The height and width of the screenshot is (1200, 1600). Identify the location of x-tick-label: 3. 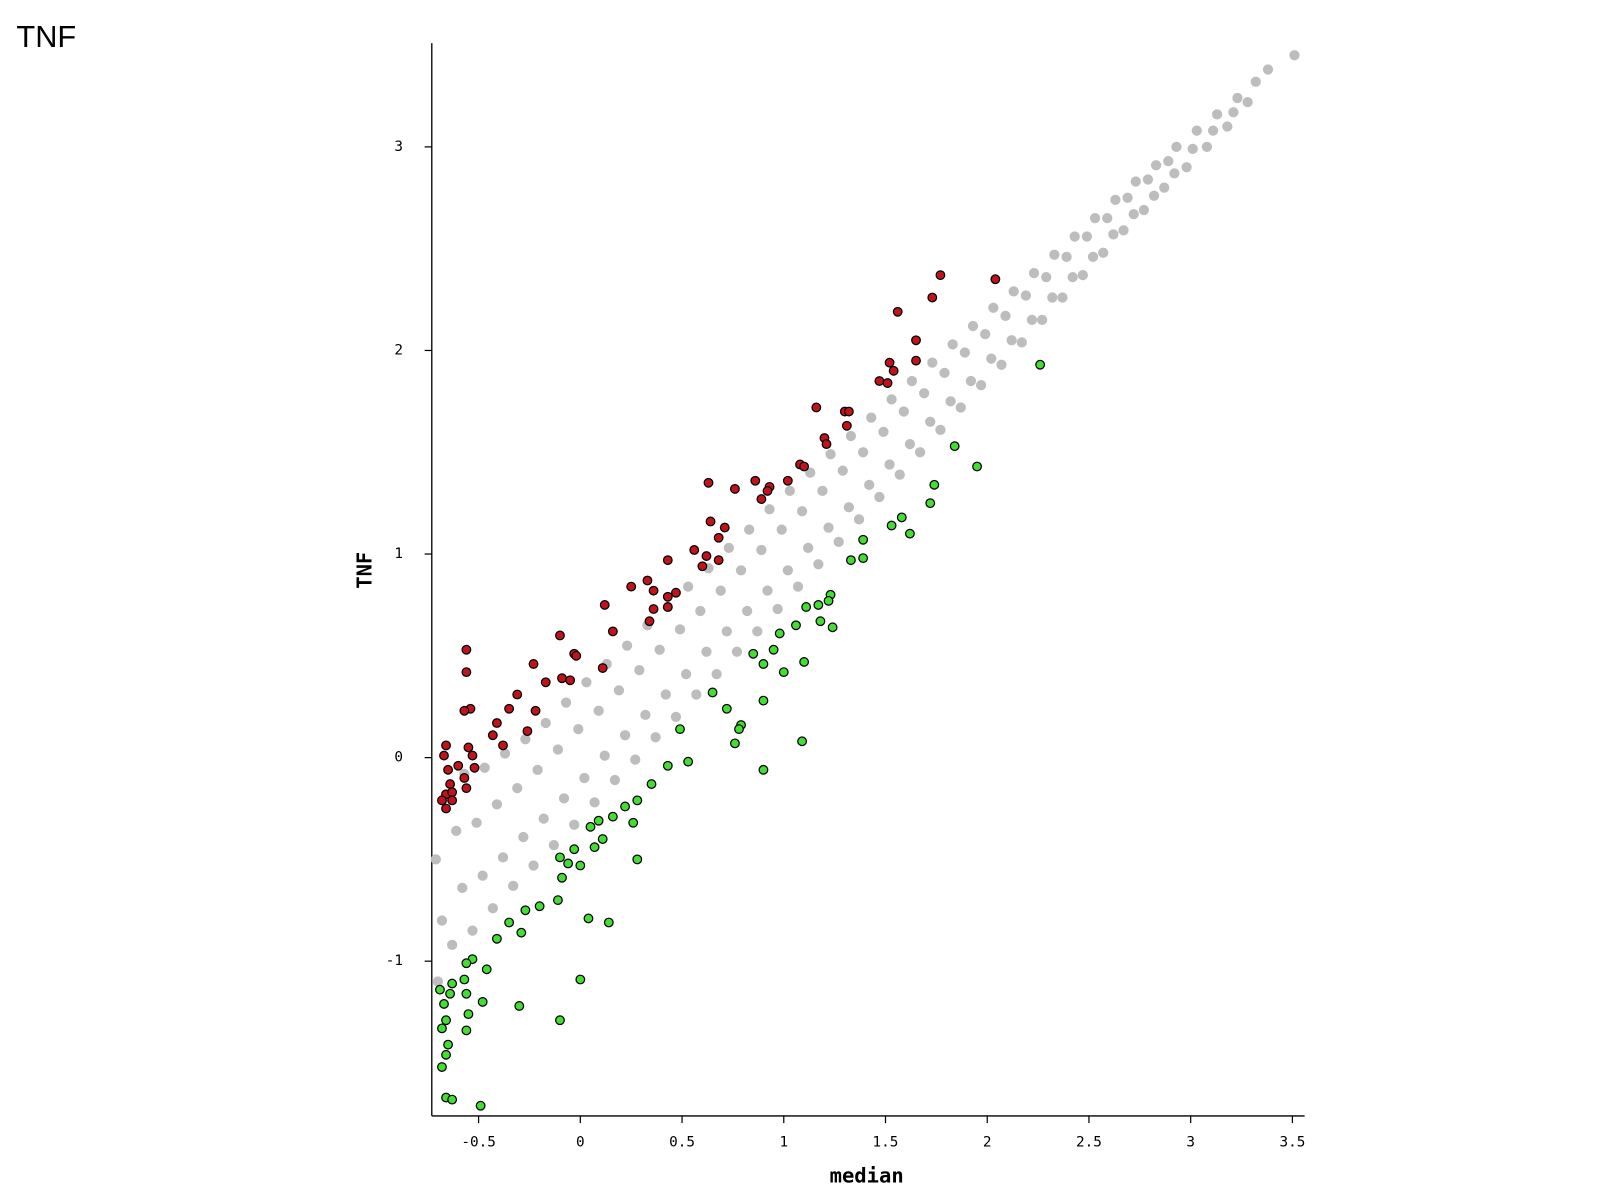
(1190, 1143).